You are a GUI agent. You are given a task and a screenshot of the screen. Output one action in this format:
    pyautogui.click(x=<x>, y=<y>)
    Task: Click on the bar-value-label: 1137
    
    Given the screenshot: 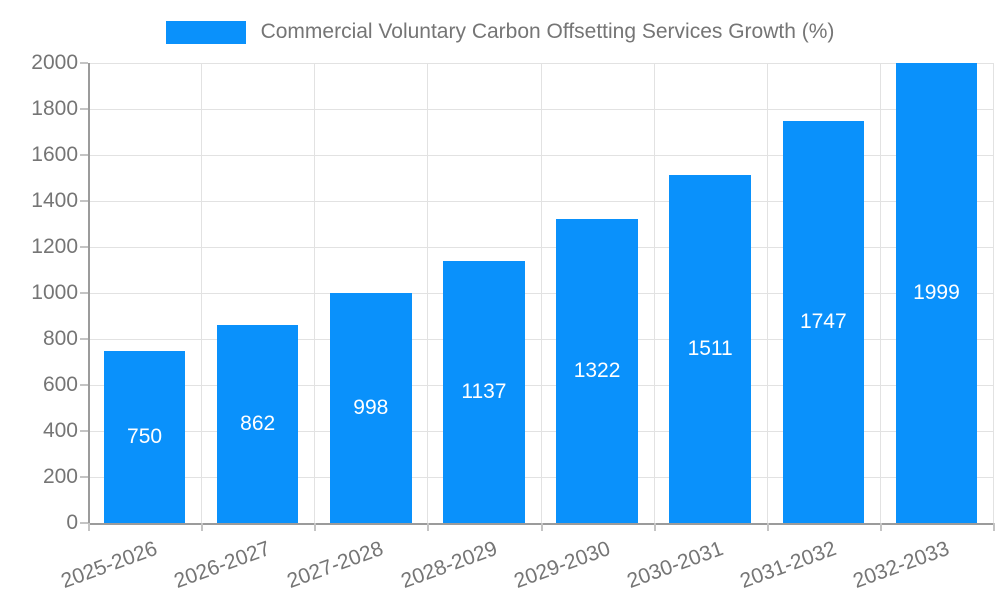 What is the action you would take?
    pyautogui.click(x=484, y=392)
    